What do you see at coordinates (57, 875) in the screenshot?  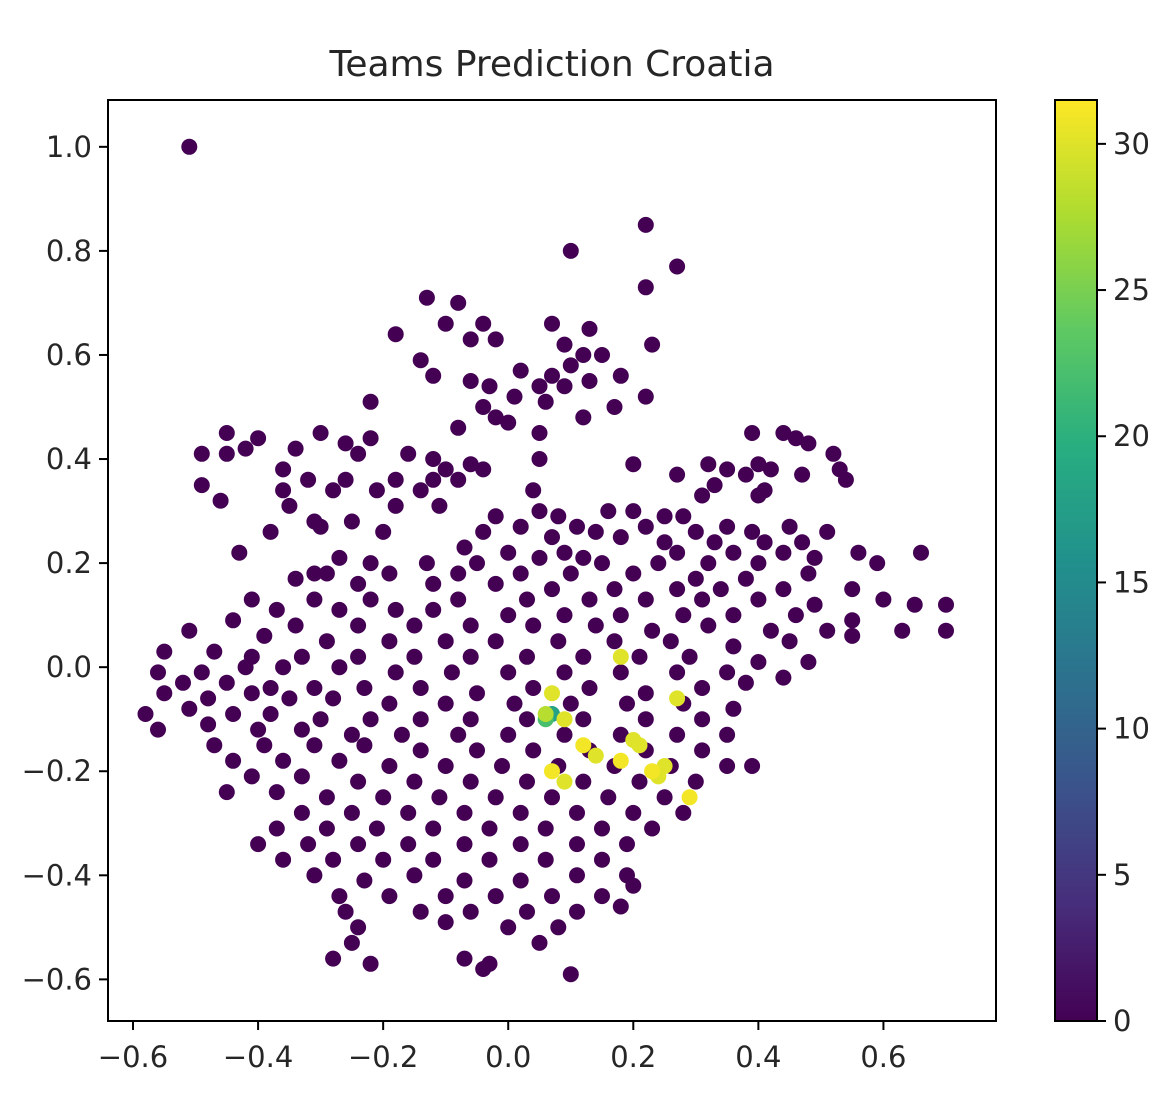 I see `y-tick-label: −0.4` at bounding box center [57, 875].